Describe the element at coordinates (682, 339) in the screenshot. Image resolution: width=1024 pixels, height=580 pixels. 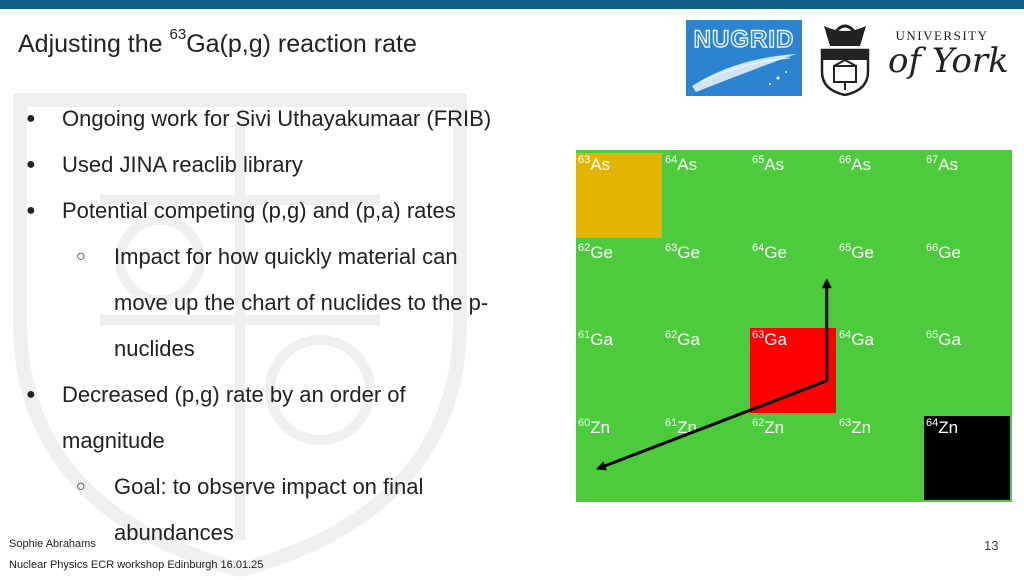
I see `nuclide-label: 62Ga` at that location.